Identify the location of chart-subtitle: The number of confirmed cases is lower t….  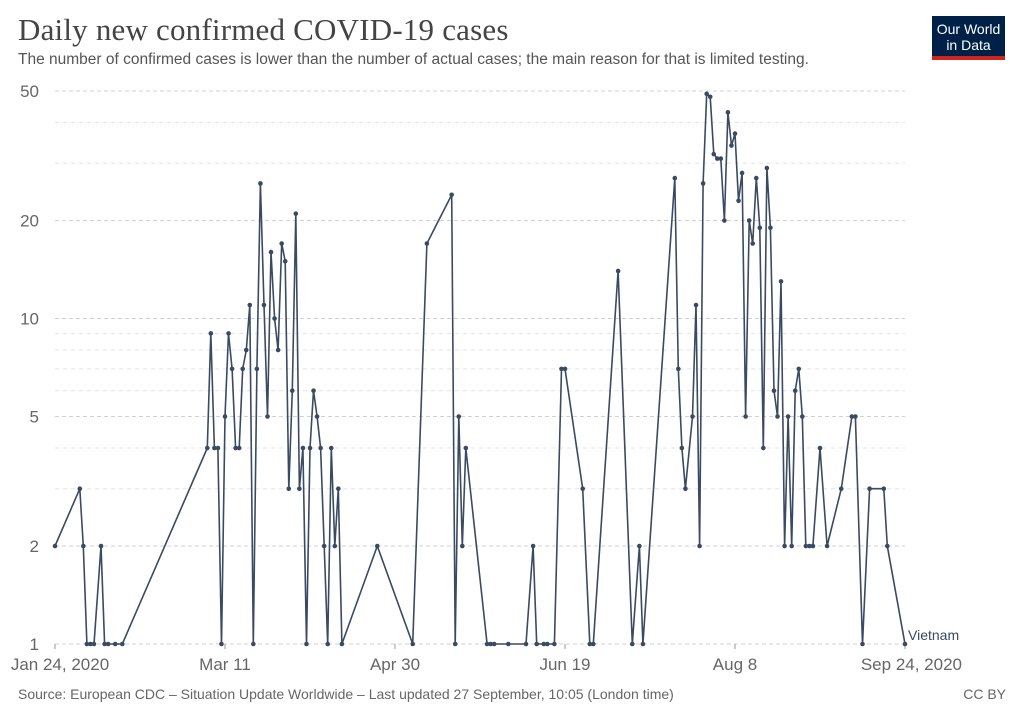
(413, 59).